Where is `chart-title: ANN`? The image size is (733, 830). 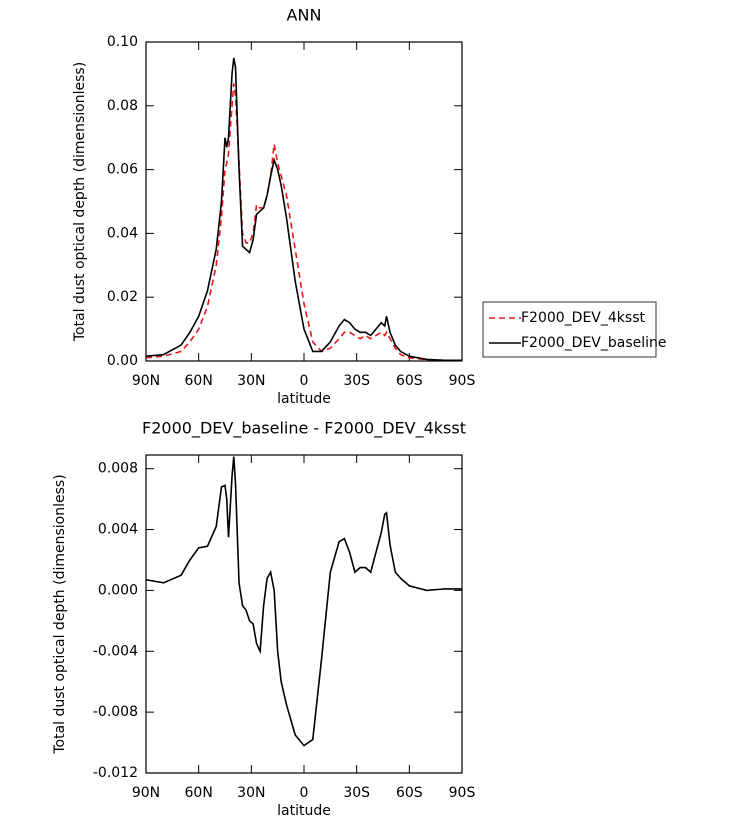
chart-title: ANN is located at coordinates (304, 15).